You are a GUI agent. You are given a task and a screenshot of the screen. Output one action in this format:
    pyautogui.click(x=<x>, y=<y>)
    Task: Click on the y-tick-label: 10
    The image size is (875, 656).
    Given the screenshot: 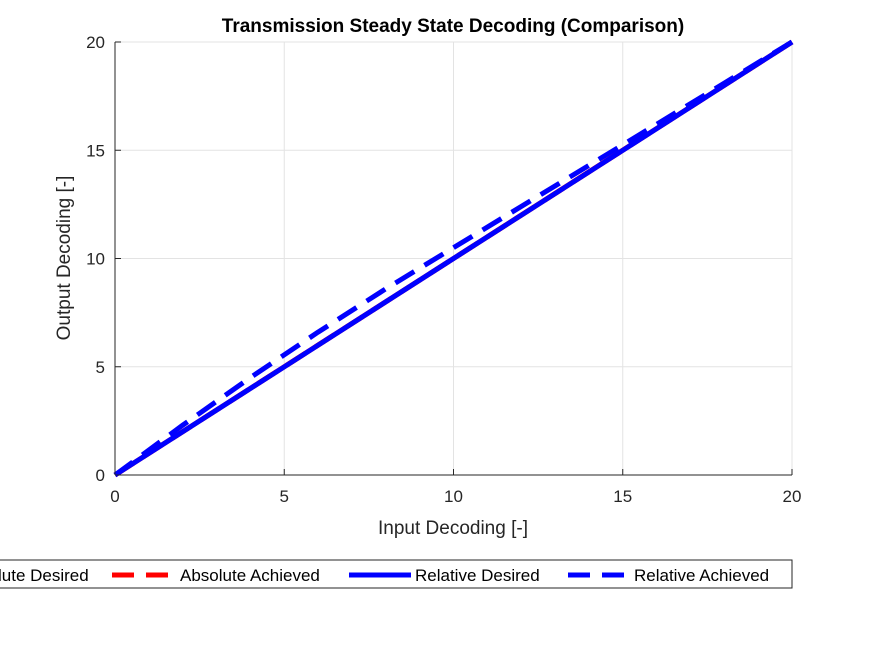 What is the action you would take?
    pyautogui.click(x=95, y=259)
    